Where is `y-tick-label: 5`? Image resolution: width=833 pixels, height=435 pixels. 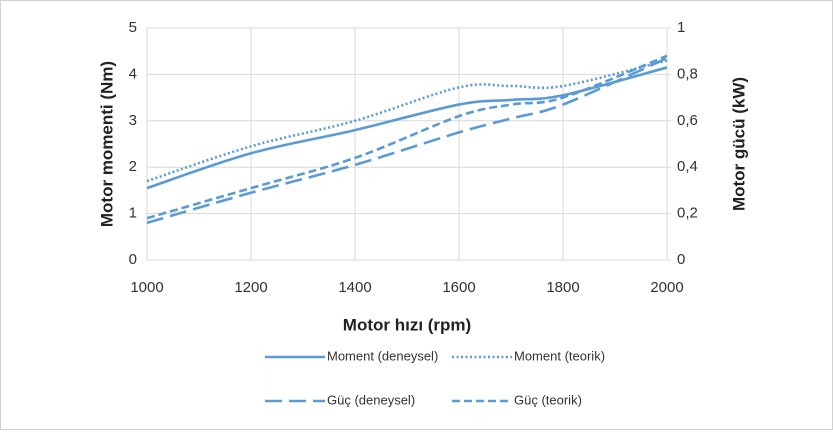
y-tick-label: 5 is located at coordinates (133, 27).